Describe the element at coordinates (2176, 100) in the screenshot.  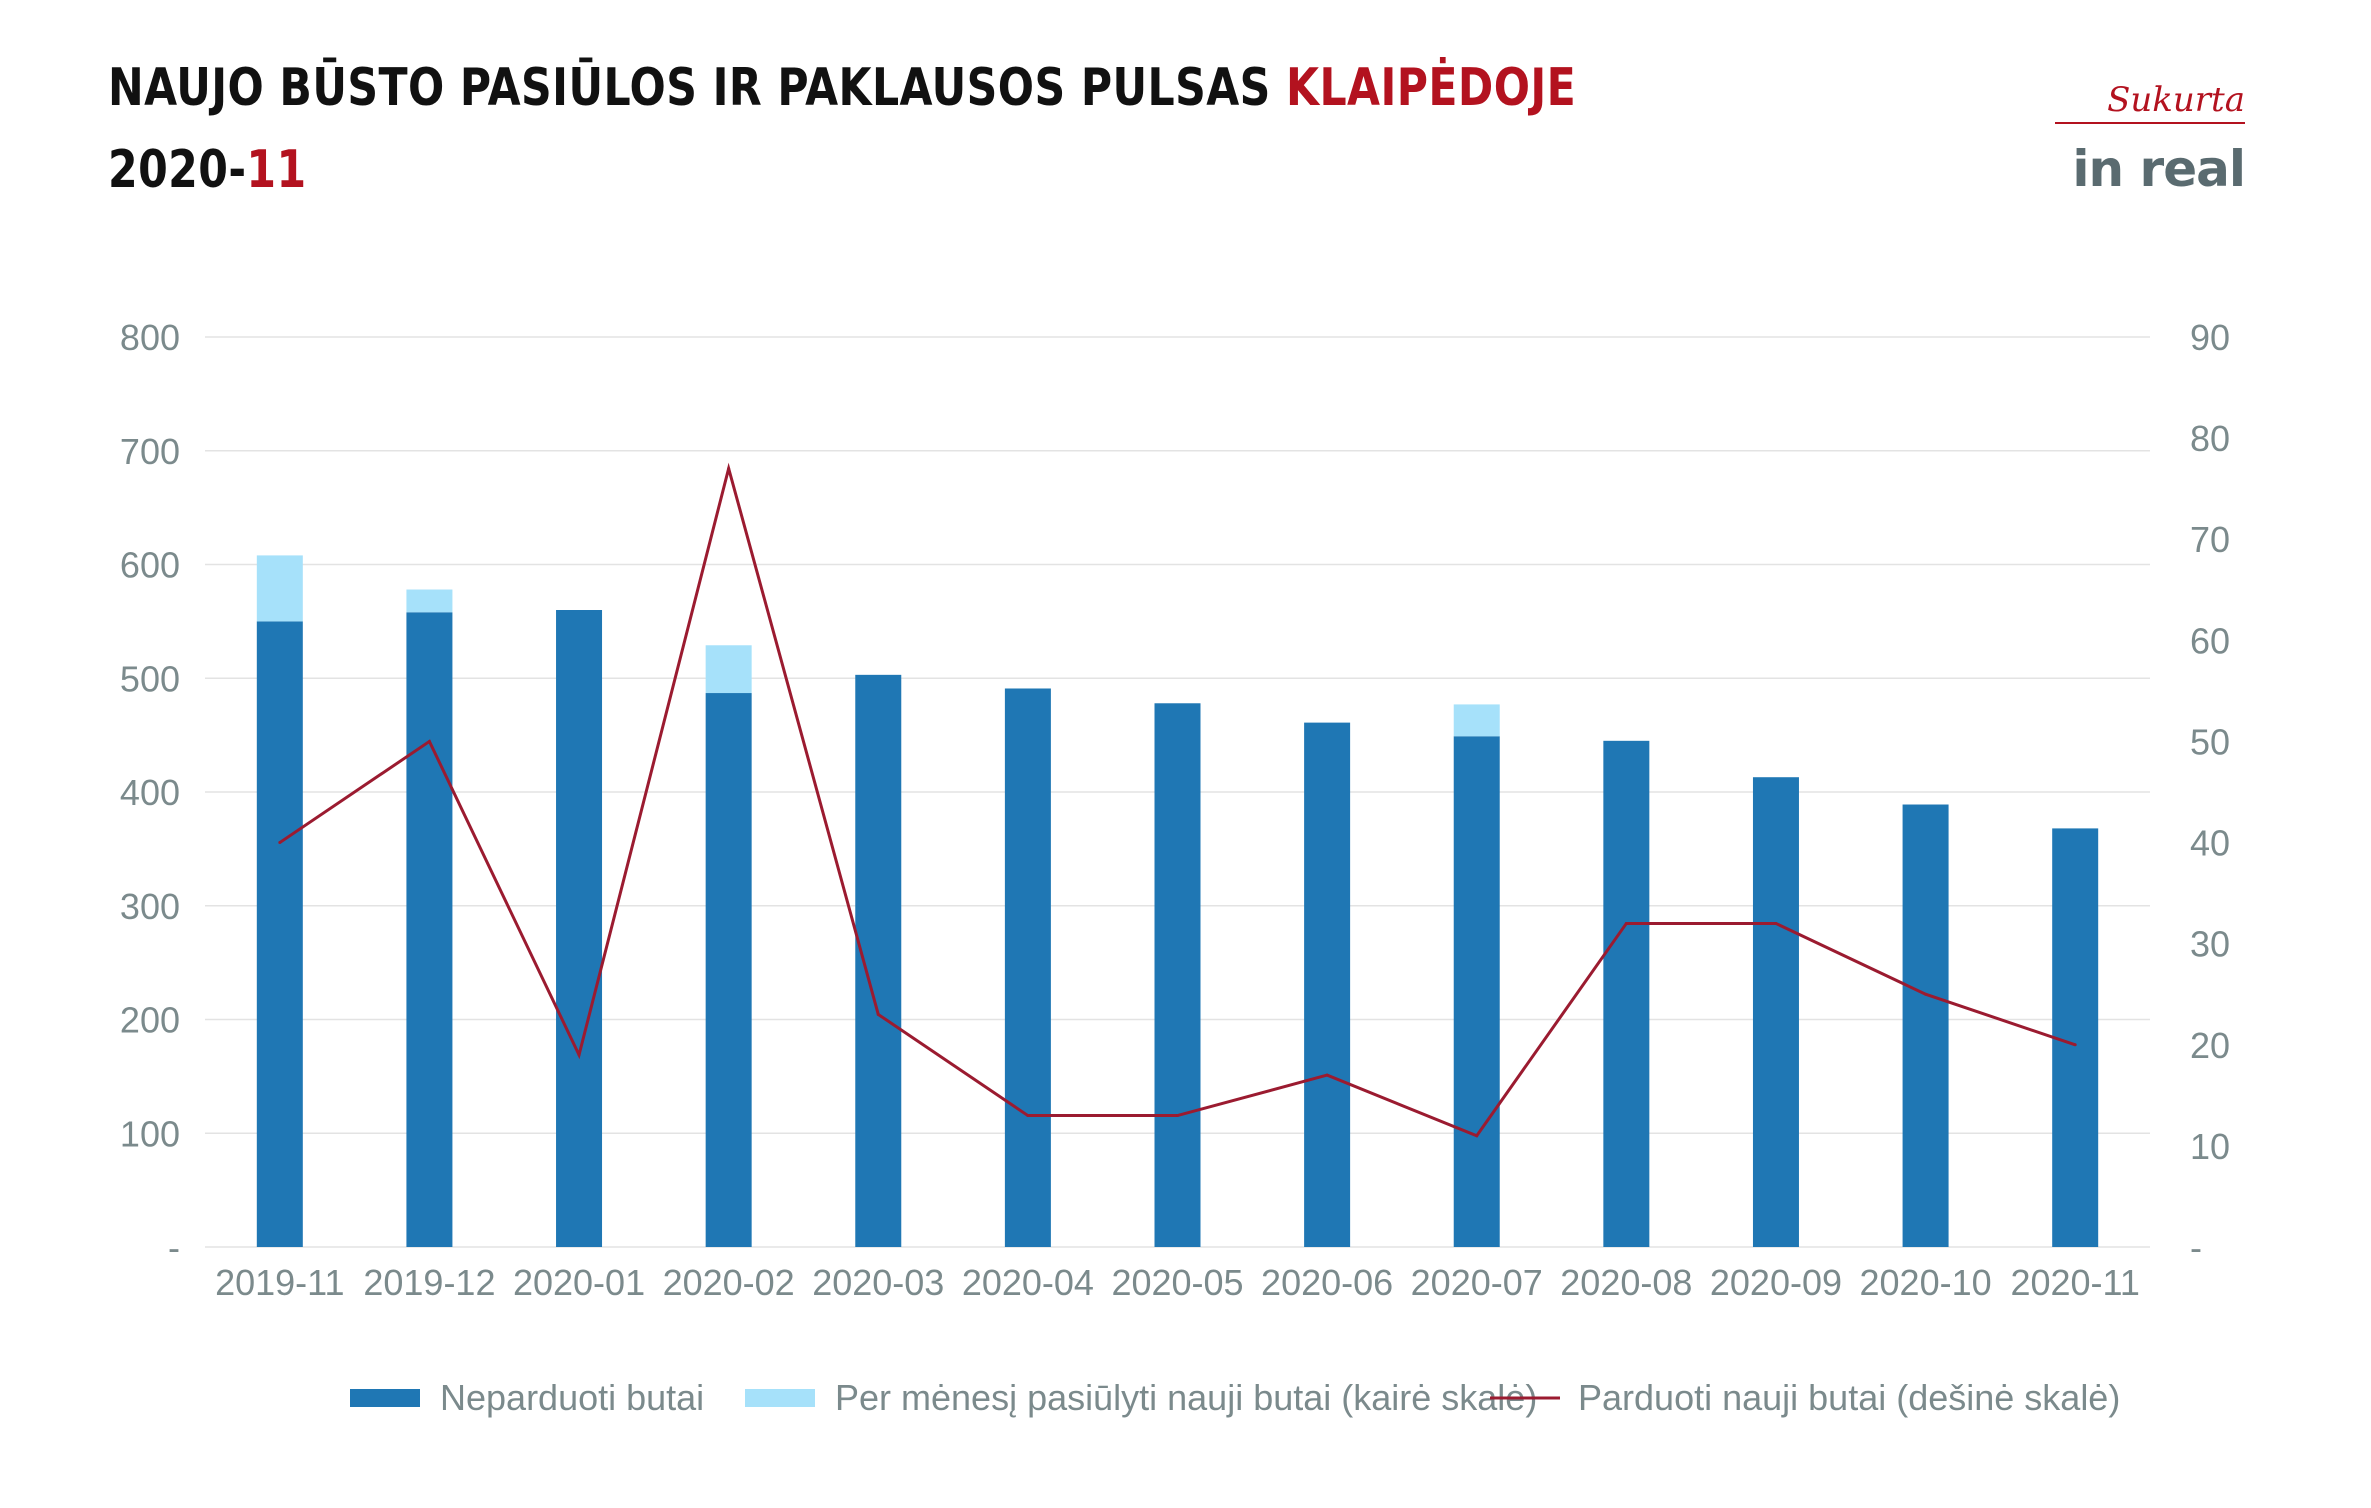
I see `logo-subtitle: Sukurta` at that location.